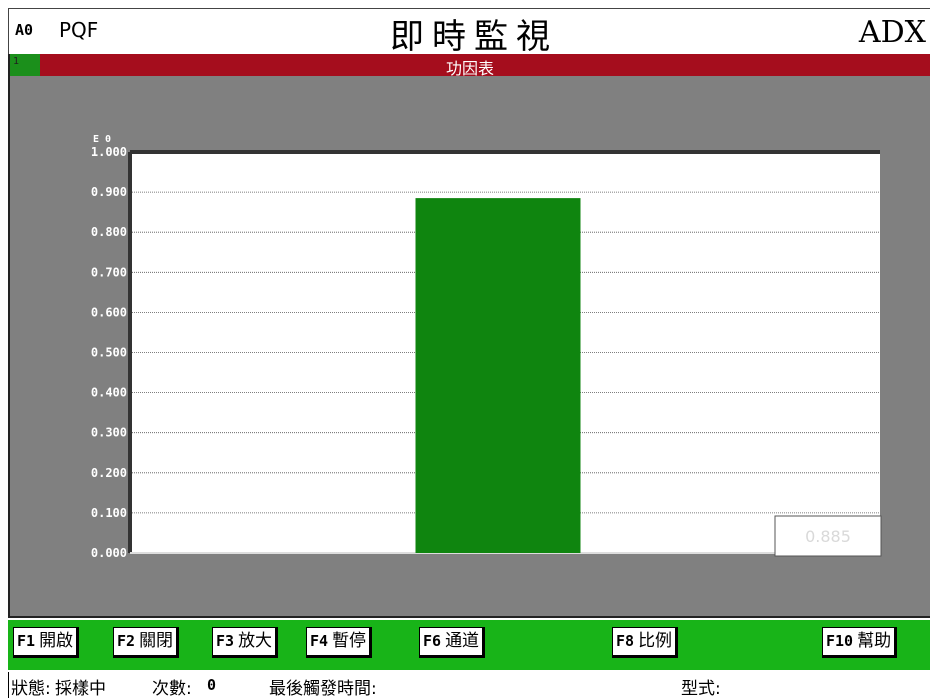 Image resolution: width=930 pixels, height=698 pixels. Describe the element at coordinates (109, 353) in the screenshot. I see `y-tick-label: 0.500` at that location.